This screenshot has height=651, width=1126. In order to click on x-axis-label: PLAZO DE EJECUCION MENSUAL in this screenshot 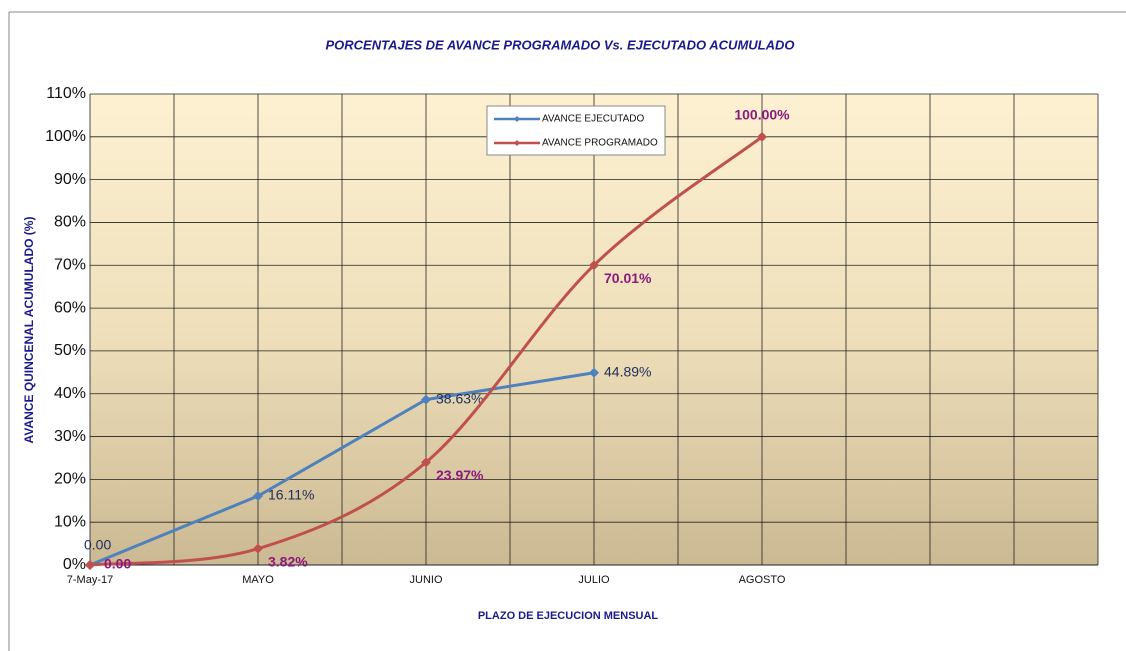, I will do `click(568, 616)`.